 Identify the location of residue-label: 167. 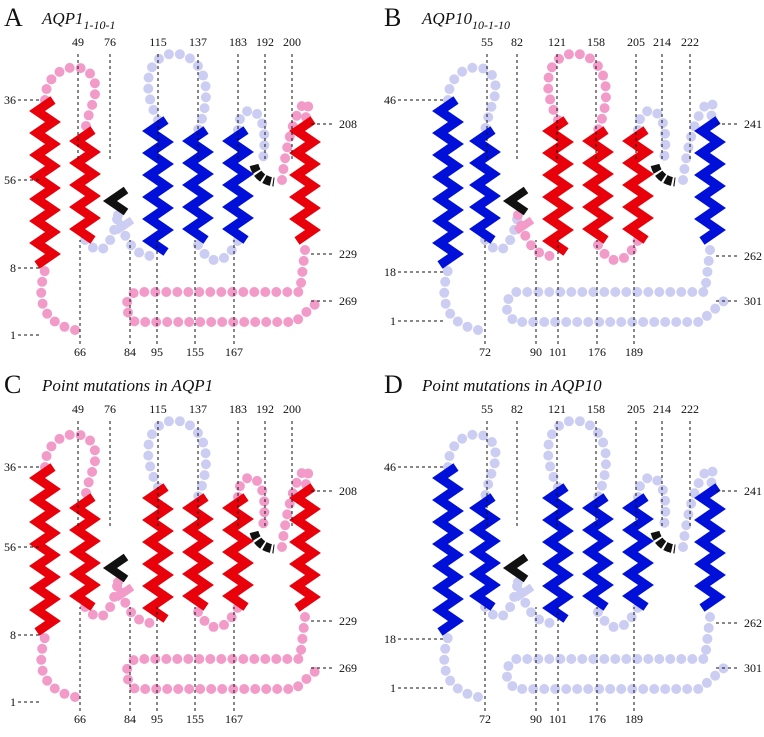
(234, 352).